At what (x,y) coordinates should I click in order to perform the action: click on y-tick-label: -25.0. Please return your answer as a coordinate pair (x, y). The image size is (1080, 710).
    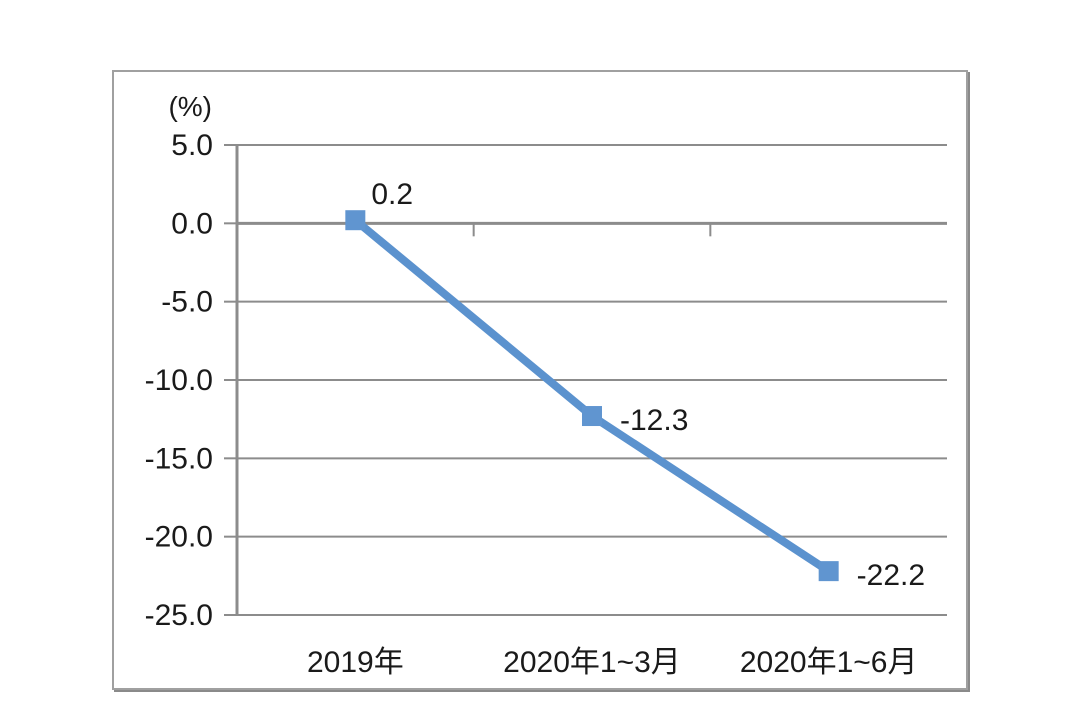
    Looking at the image, I should click on (179, 615).